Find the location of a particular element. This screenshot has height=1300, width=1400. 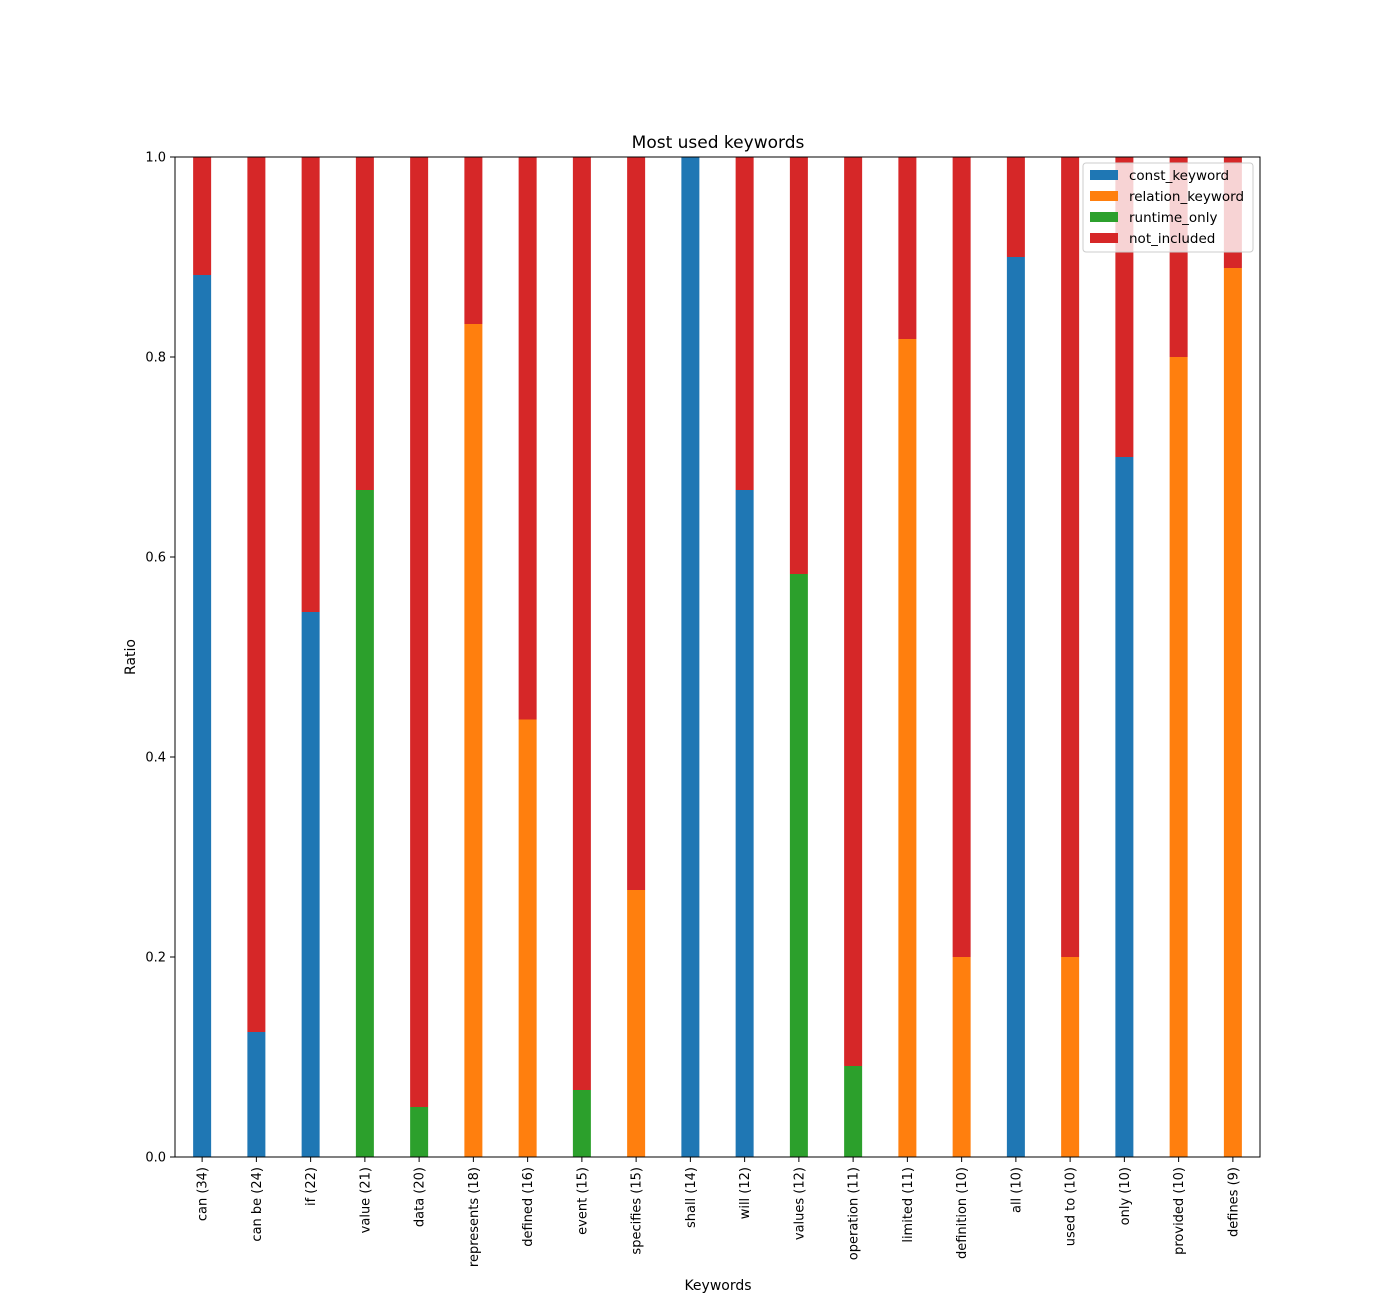

x-tick-label: all (10) is located at coordinates (1016, 1190).